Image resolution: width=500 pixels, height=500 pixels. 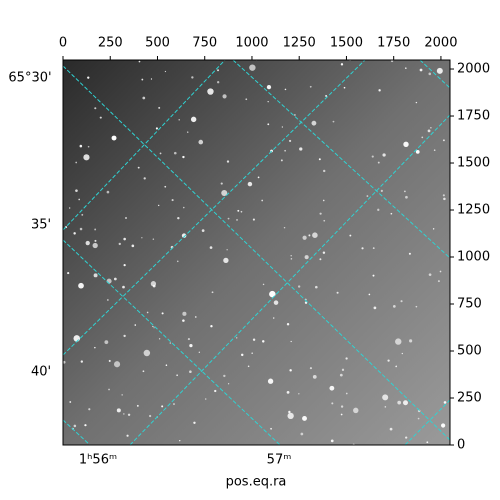 What do you see at coordinates (346, 43) in the screenshot?
I see `x-tick-label: 1500` at bounding box center [346, 43].